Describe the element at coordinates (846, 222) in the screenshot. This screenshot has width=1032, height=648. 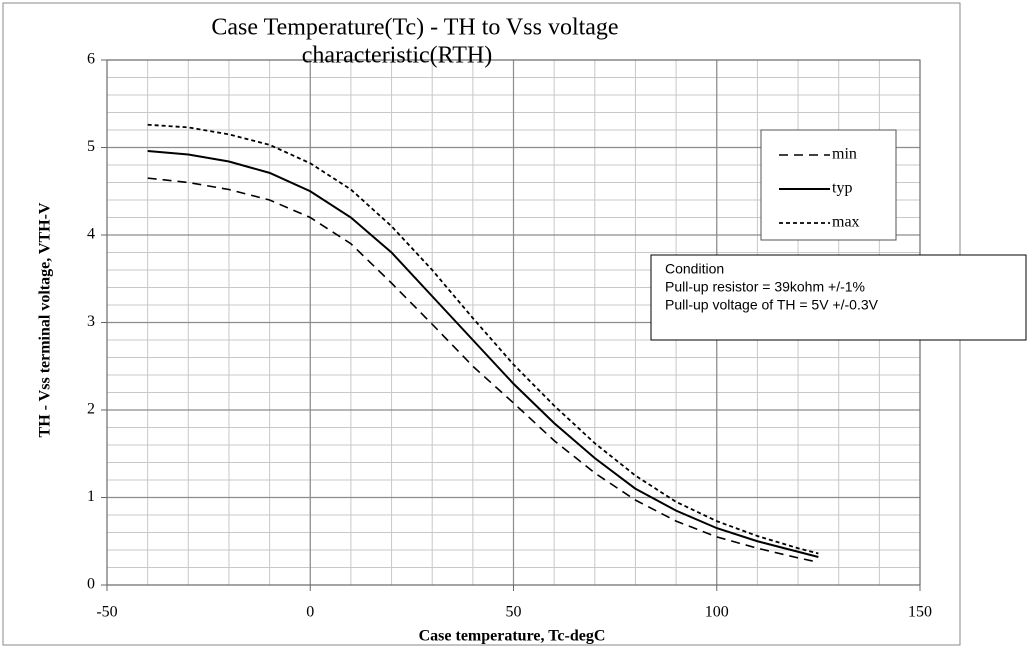
I see `legend-label: max` at that location.